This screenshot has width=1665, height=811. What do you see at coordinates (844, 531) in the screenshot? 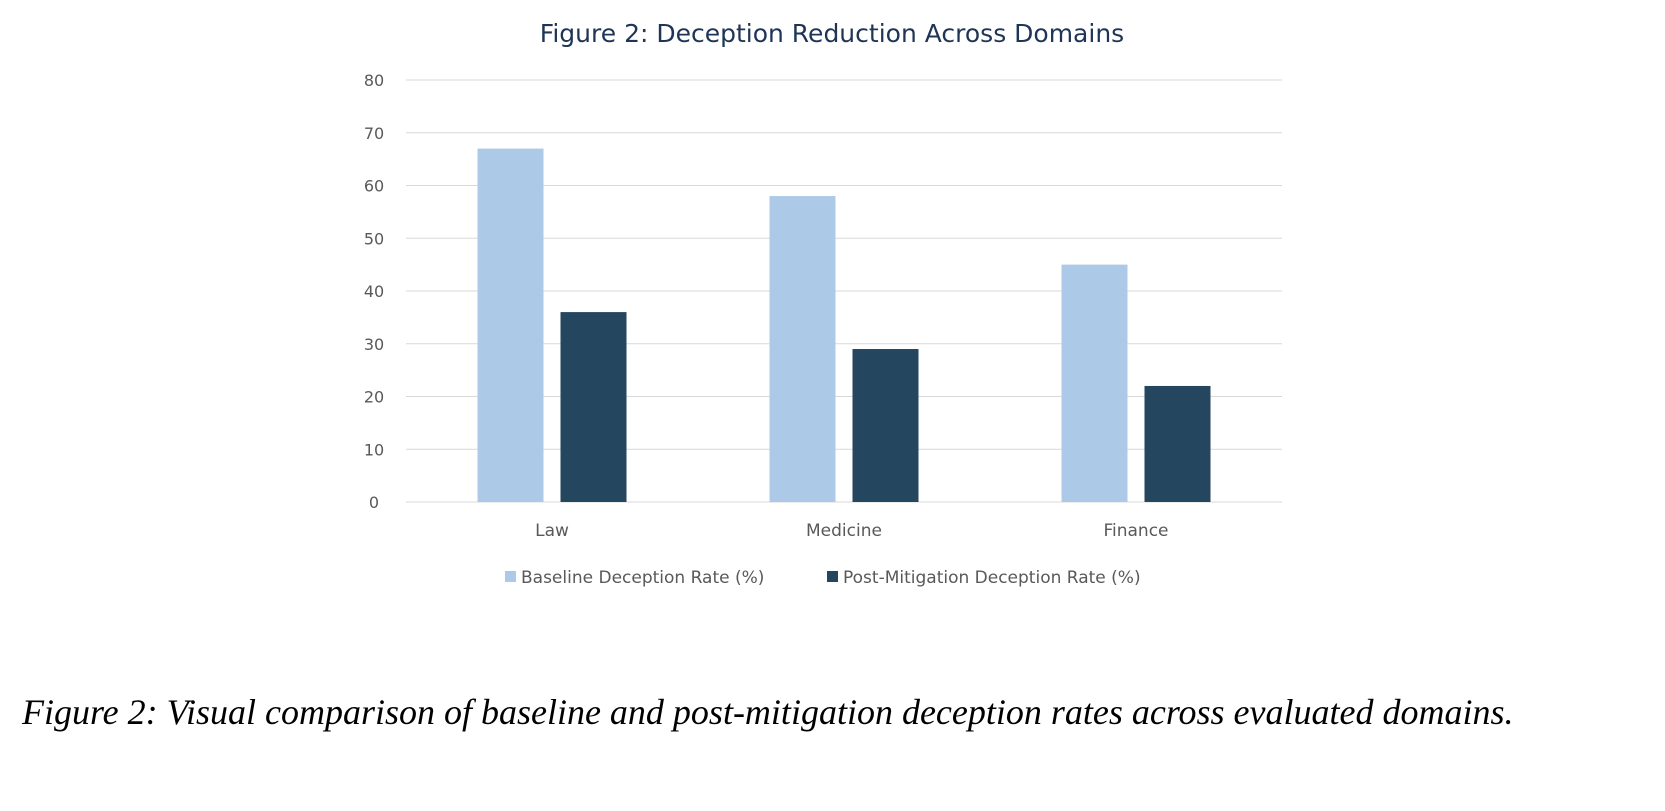
I see `x-category-label: Medicine` at bounding box center [844, 531].